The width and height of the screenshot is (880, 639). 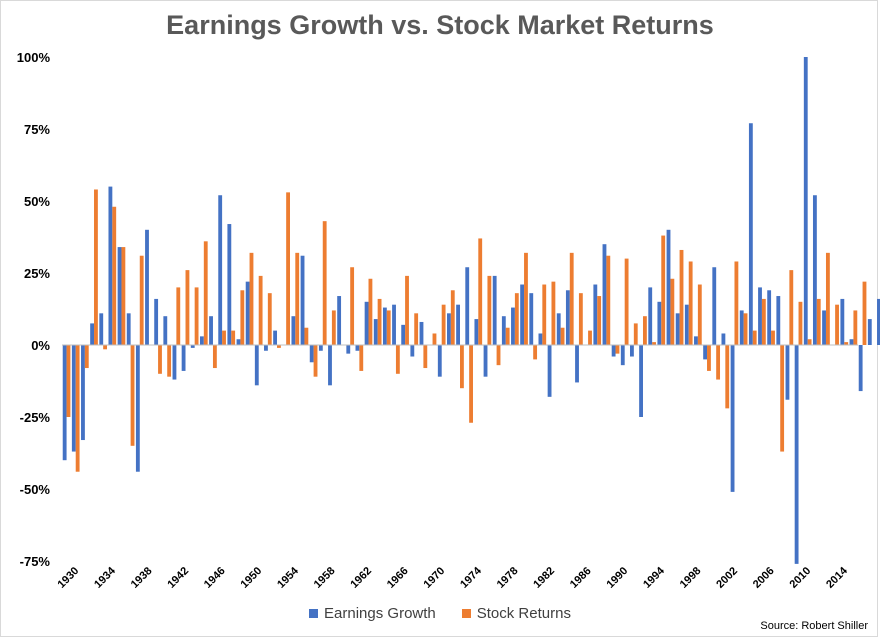 What do you see at coordinates (247, 313) in the screenshot?
I see `bar-earnings-1950` at bounding box center [247, 313].